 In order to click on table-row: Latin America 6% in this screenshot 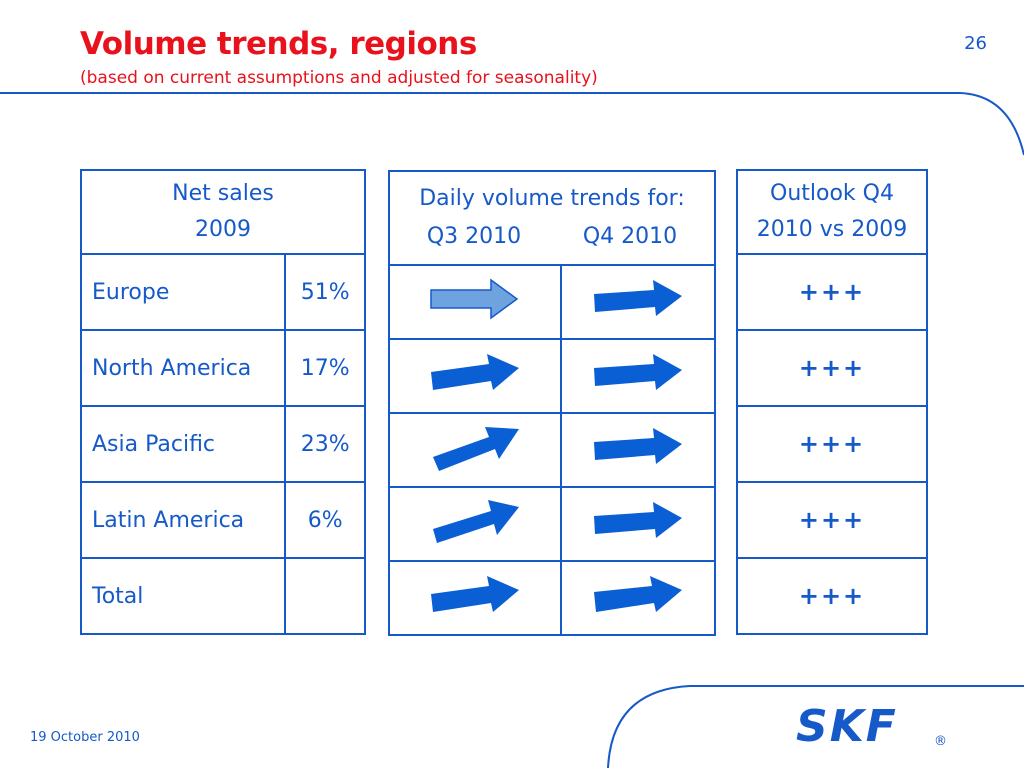, I will do `click(222, 520)`.